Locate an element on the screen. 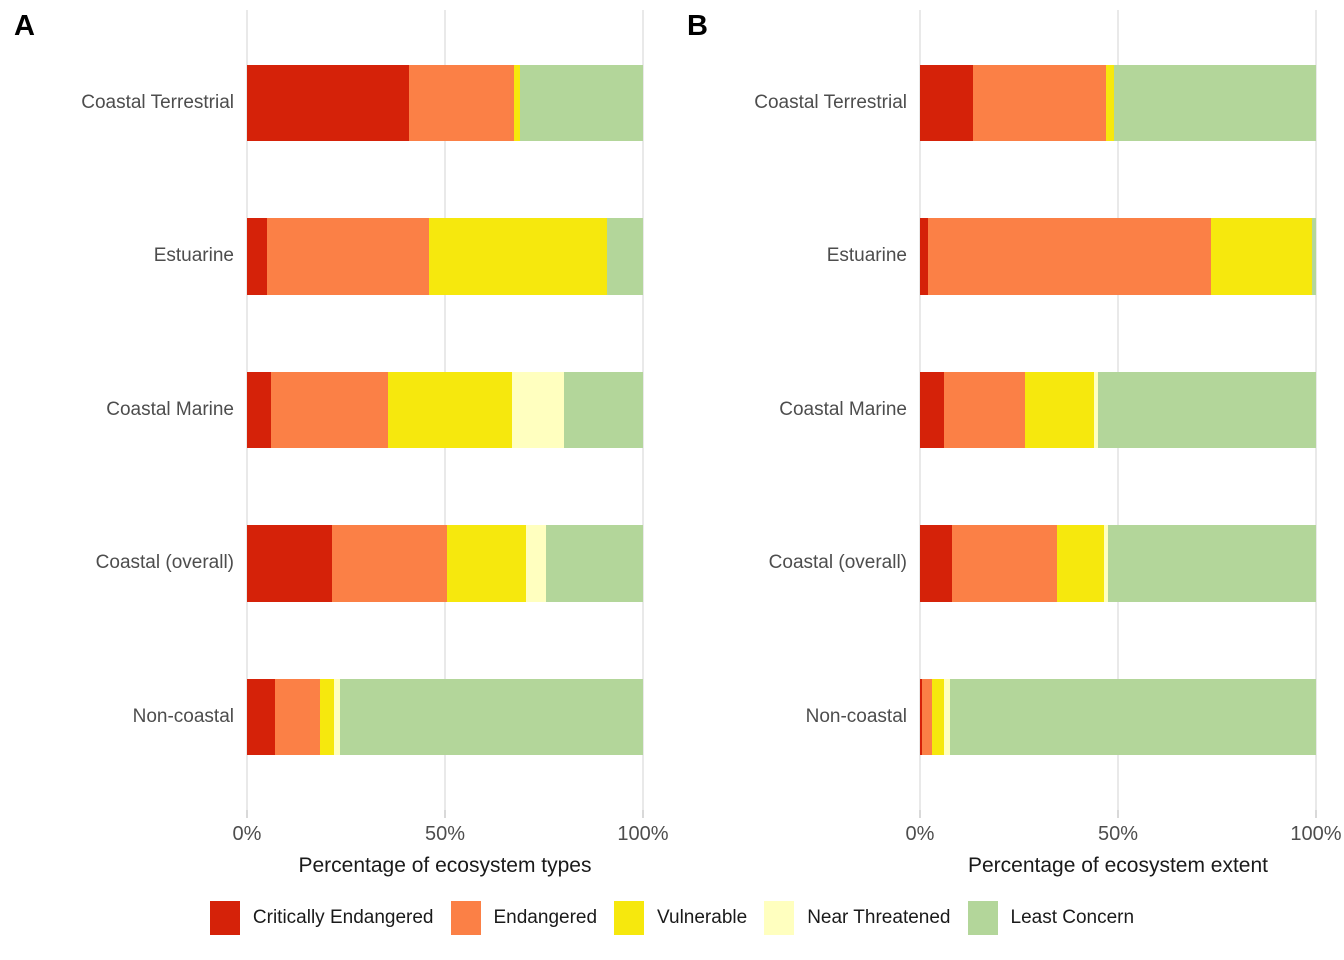 This screenshot has width=1344, height=960. legend-swatch-least-concern is located at coordinates (982, 918).